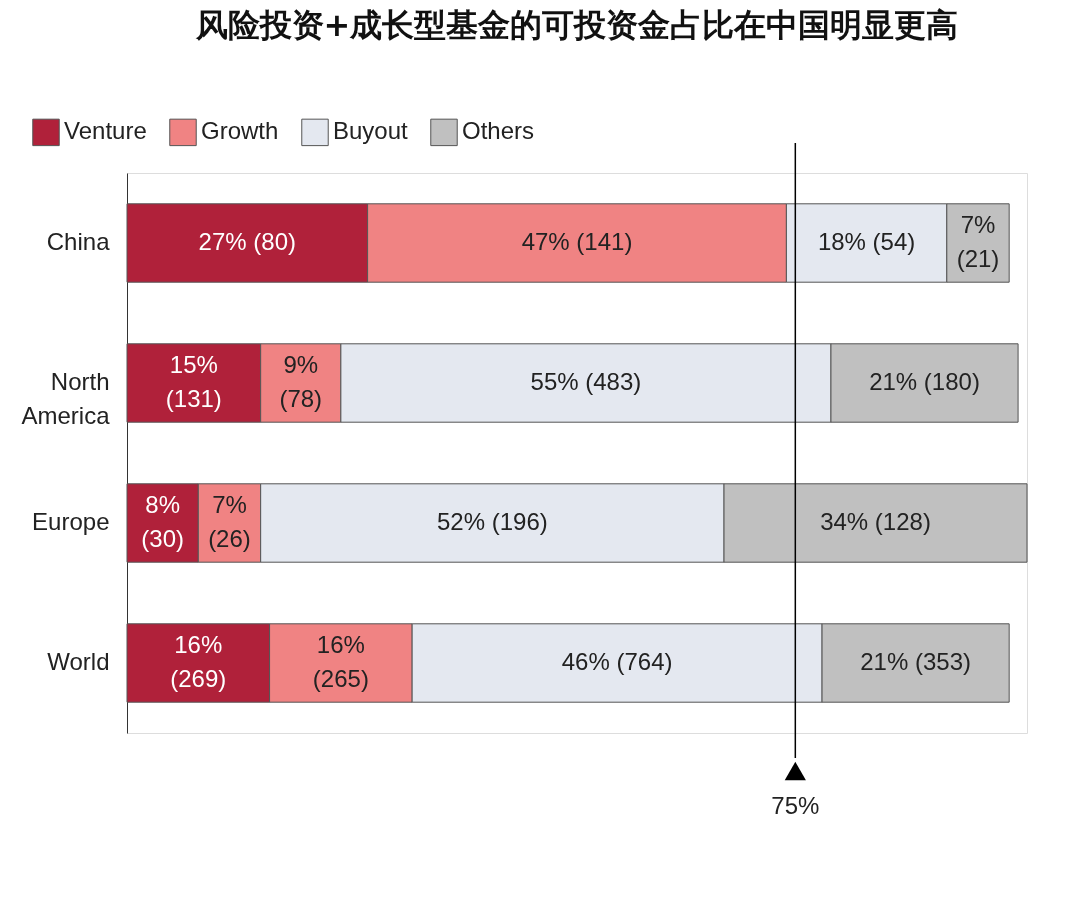 The width and height of the screenshot is (1080, 901). What do you see at coordinates (66, 398) in the screenshot?
I see `y-tick-label: North America` at bounding box center [66, 398].